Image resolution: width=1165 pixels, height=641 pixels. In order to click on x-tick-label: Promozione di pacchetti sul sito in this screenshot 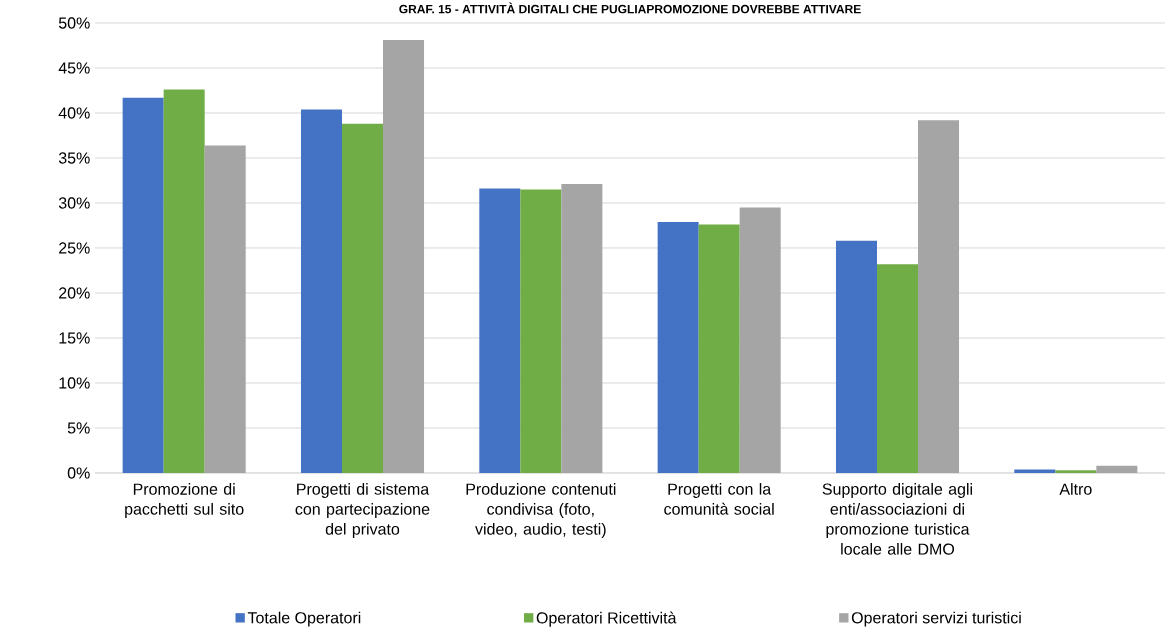, I will do `click(184, 500)`.